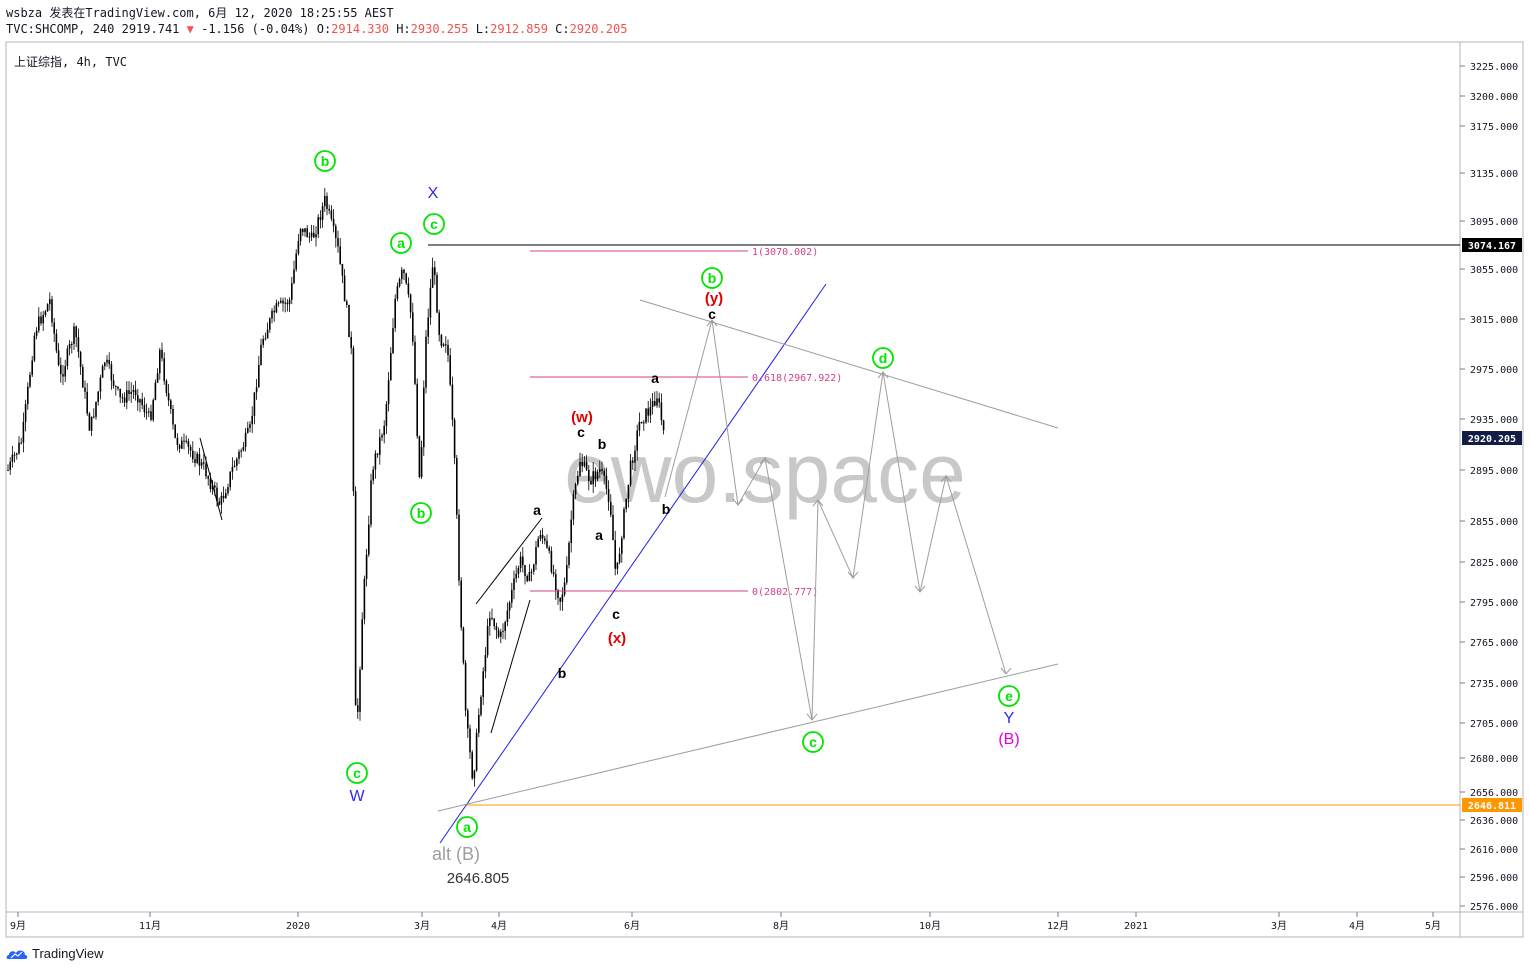 This screenshot has height=974, width=1530. Describe the element at coordinates (748, 737) in the screenshot. I see `triangle-lower-line` at that location.